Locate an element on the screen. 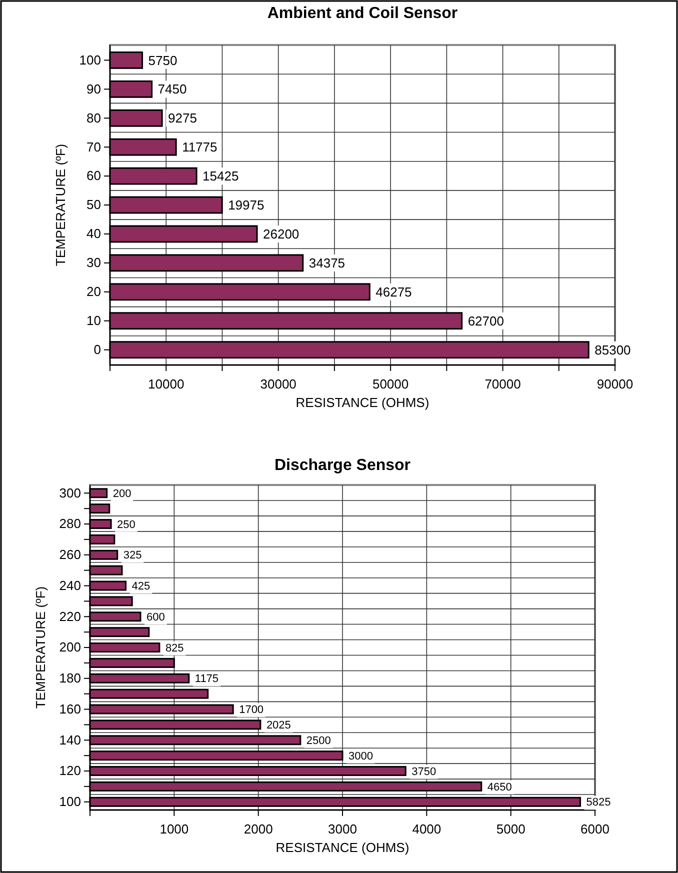 The image size is (678, 873). y-tick-label: 120 is located at coordinates (70, 770).